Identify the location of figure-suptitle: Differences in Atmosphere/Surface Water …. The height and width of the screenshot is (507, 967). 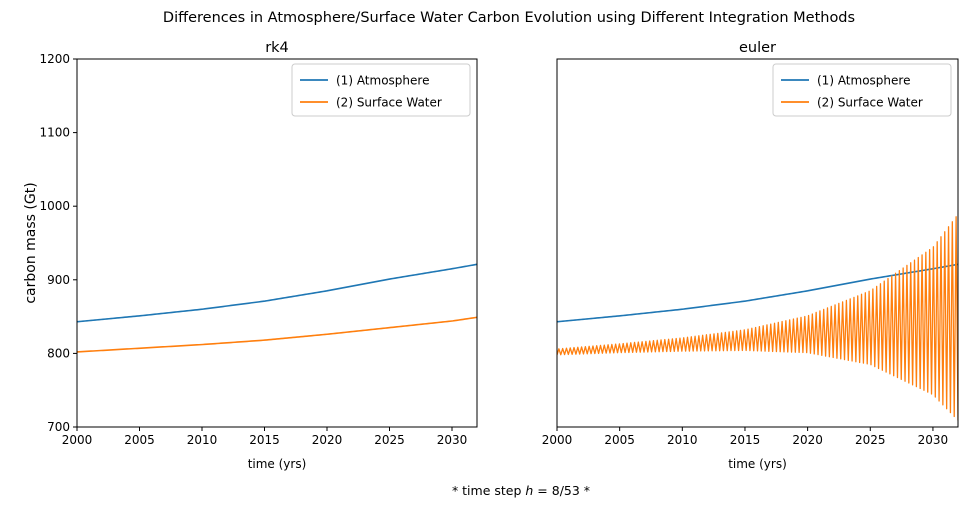
(509, 18).